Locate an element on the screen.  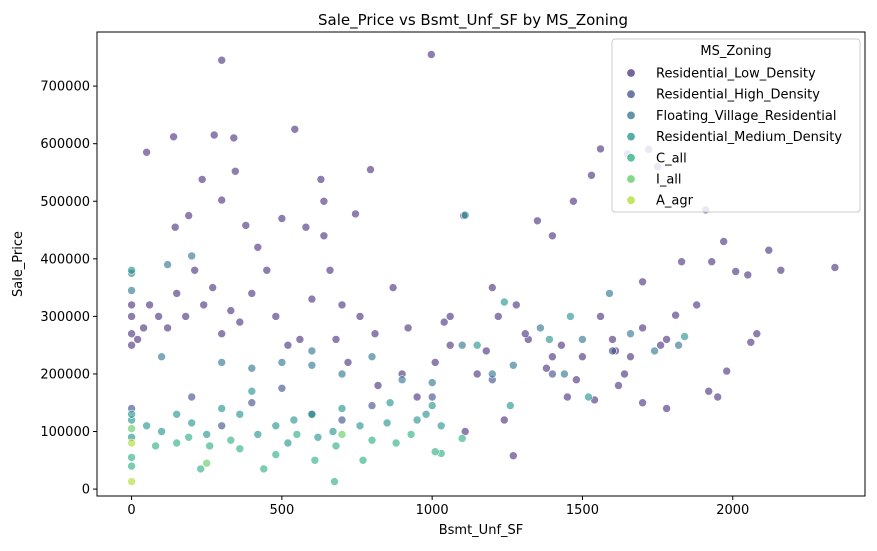
y-tick-label: 600000 is located at coordinates (65, 144).